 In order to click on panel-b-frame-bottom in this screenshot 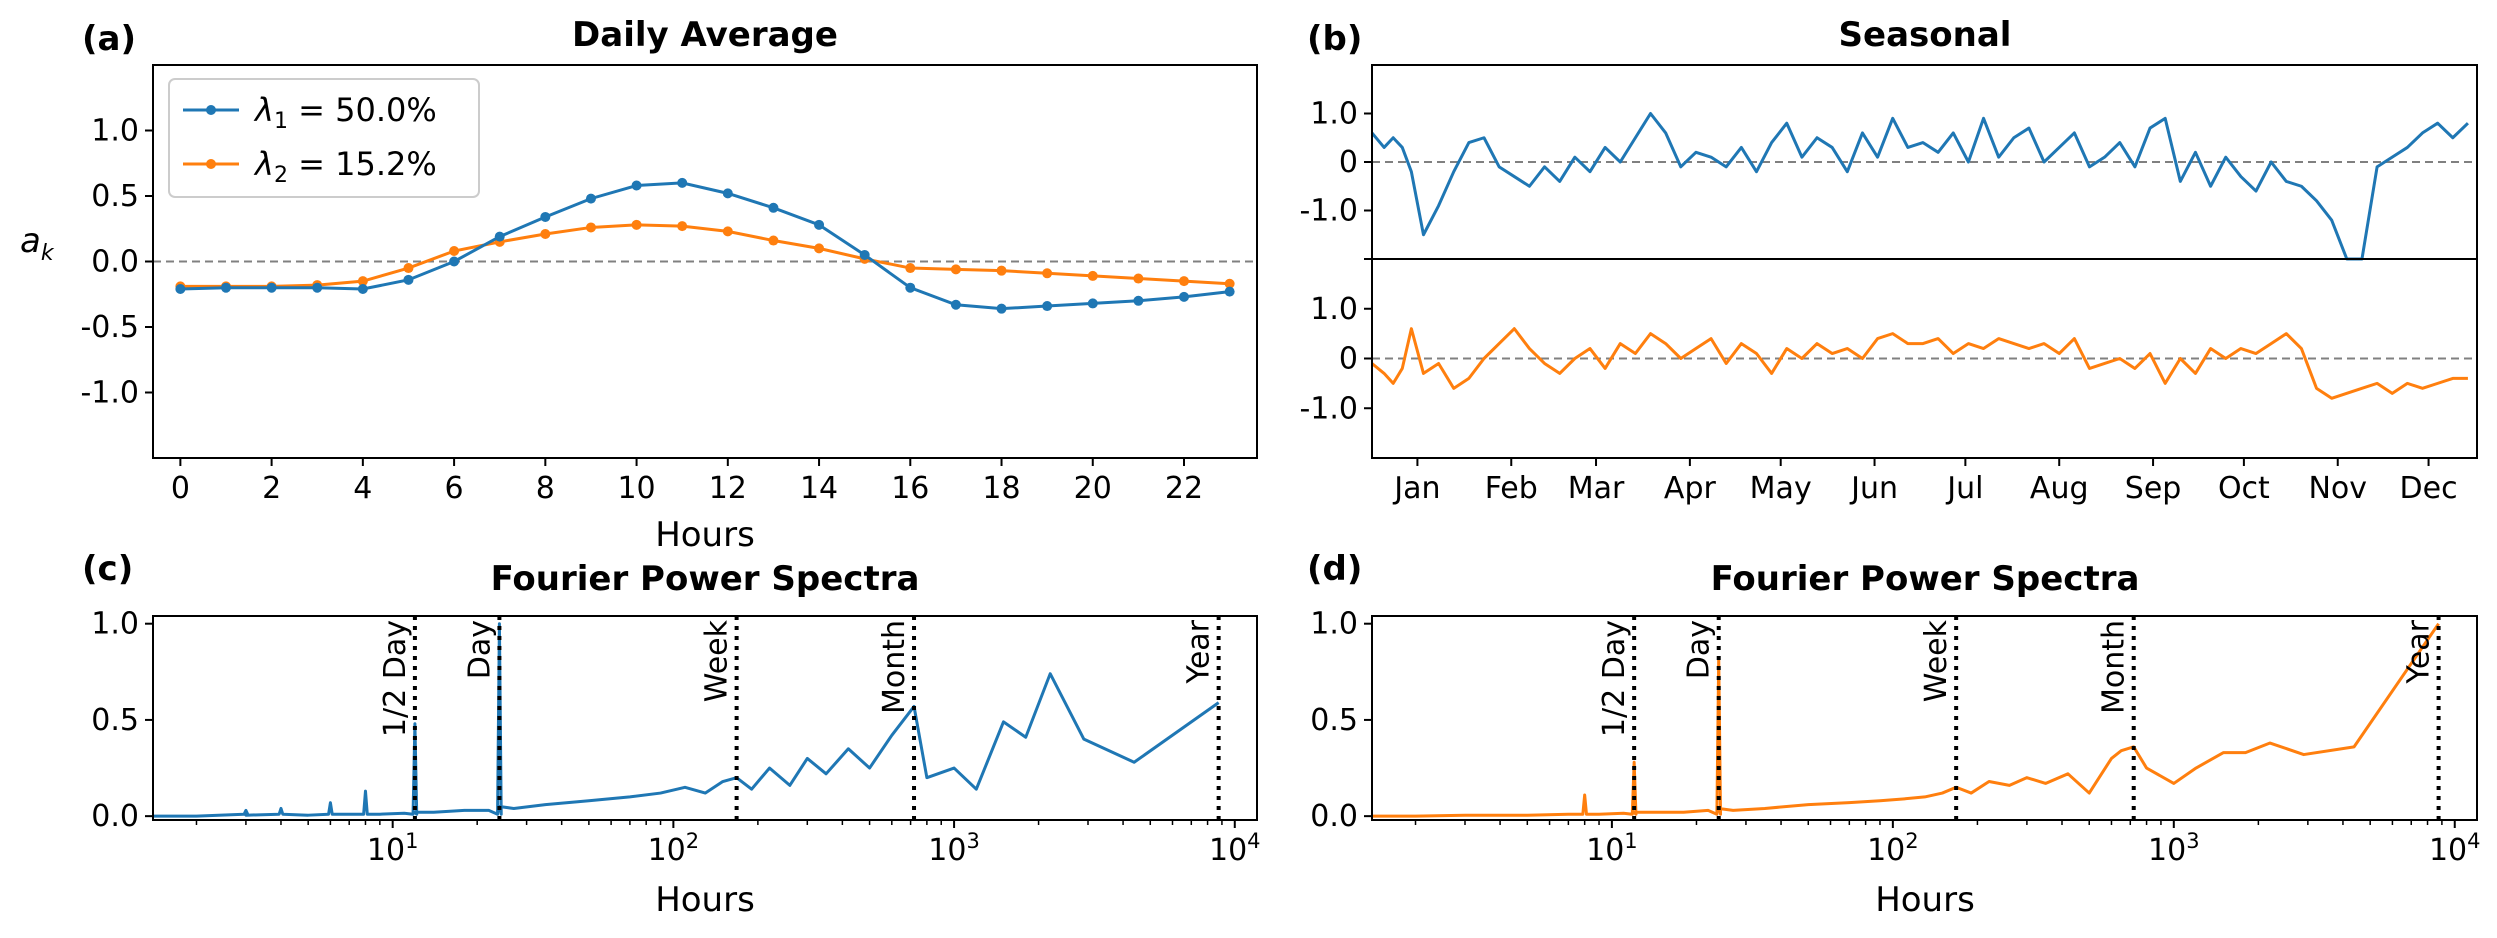, I will do `click(1924, 358)`.